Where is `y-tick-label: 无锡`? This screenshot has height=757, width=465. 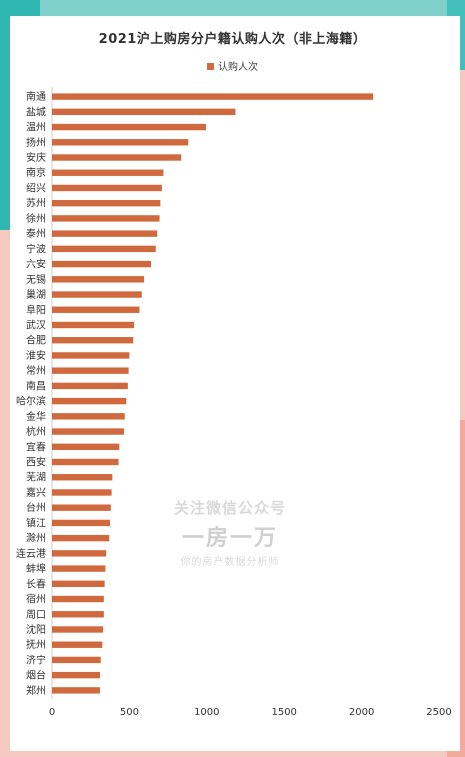
y-tick-label: 无锡 is located at coordinates (36, 279).